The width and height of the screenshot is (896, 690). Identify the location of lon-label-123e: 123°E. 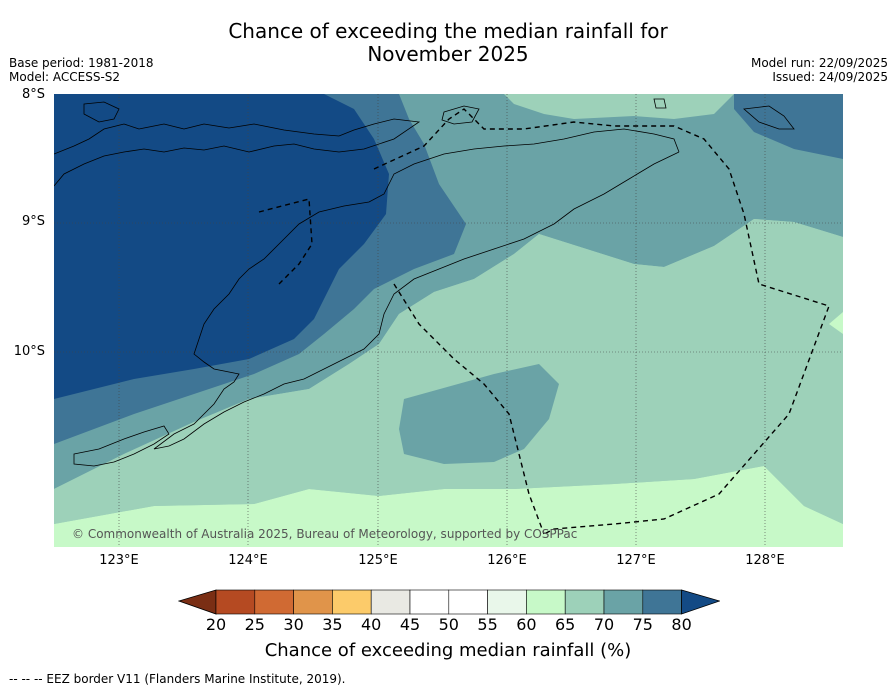
(119, 560).